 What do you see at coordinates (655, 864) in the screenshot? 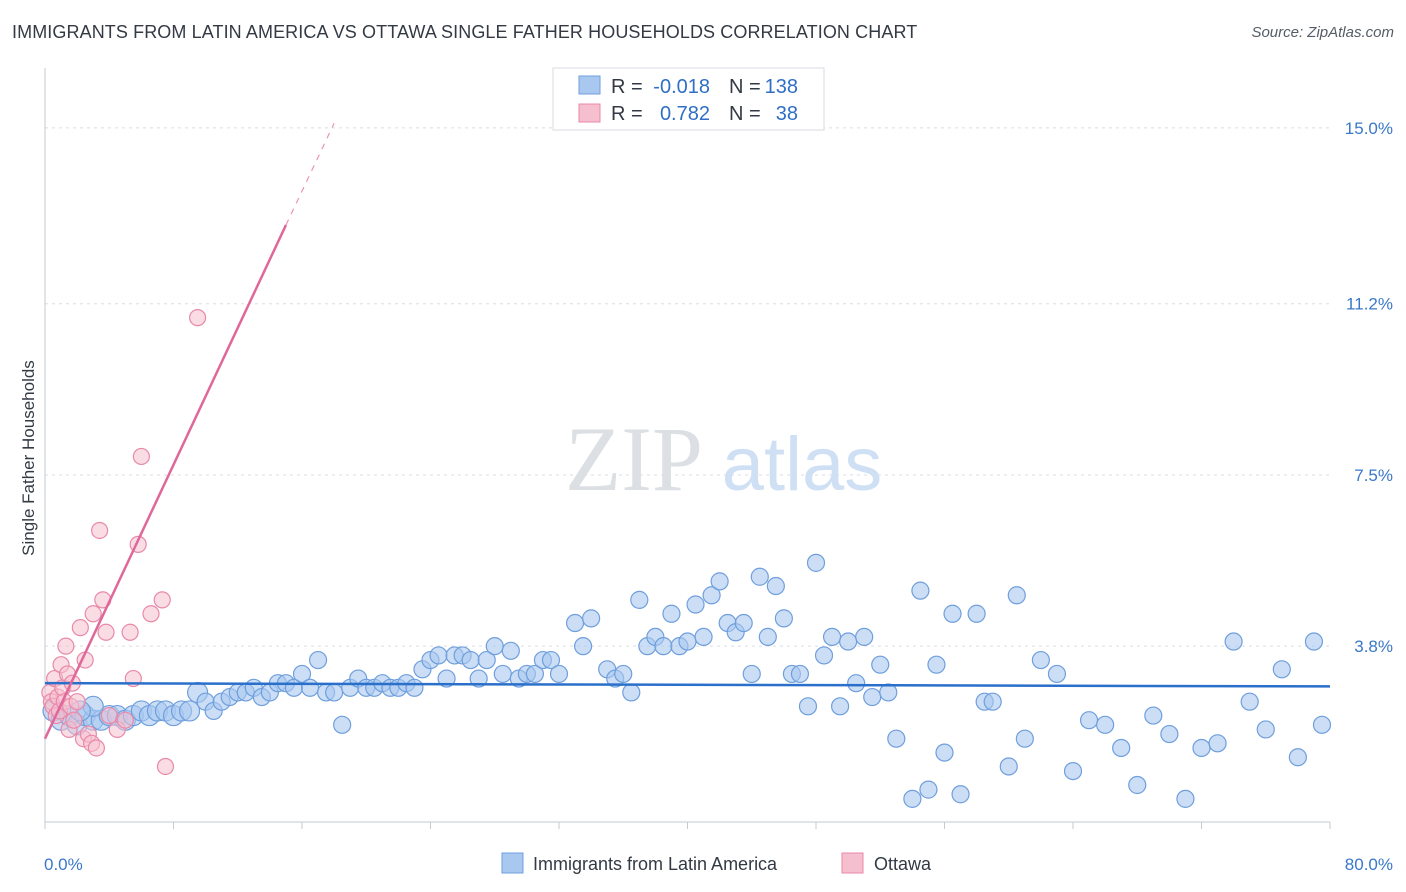
I see `legend-label-immigrants: Immigrants from Latin America` at bounding box center [655, 864].